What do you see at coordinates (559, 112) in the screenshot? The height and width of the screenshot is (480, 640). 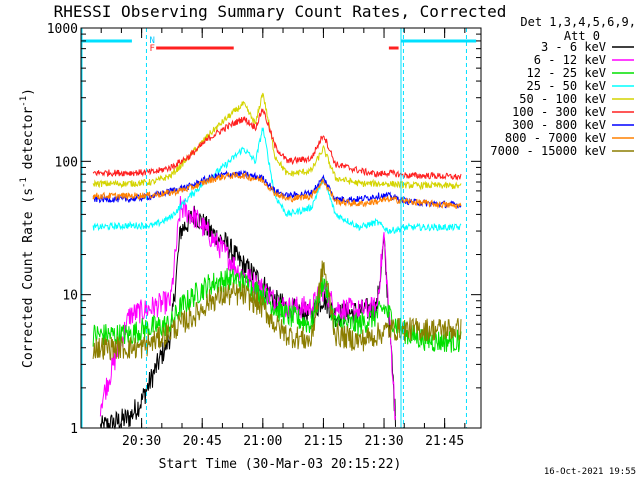 I see `legend-label-5: 100 - 300 keV` at bounding box center [559, 112].